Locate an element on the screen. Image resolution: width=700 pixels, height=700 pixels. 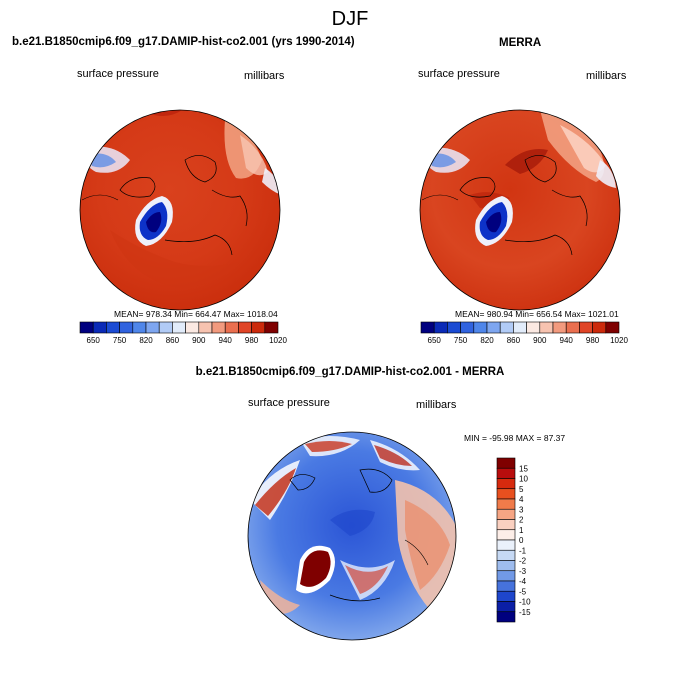
panel1-stats: MEAN= 978.34 Min= 664.47 Max= 1018.04 is located at coordinates (196, 314).